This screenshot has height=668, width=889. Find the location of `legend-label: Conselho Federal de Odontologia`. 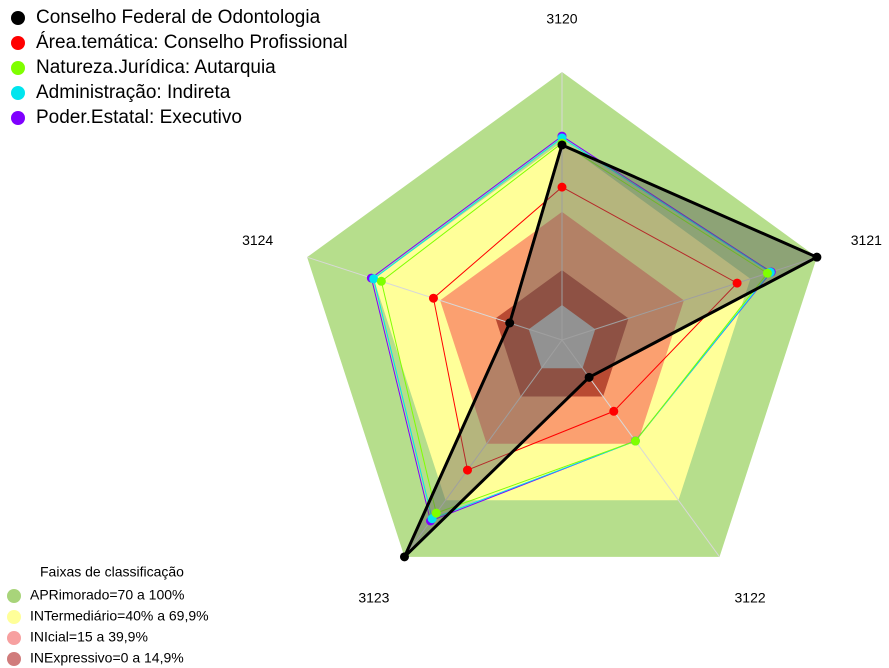

legend-label: Conselho Federal de Odontologia is located at coordinates (178, 17).